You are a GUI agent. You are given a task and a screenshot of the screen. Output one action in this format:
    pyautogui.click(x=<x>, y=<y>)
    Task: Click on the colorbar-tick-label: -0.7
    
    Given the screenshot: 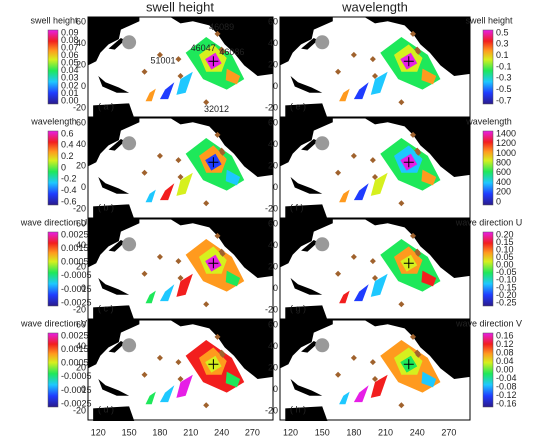 What is the action you would take?
    pyautogui.click(x=504, y=100)
    